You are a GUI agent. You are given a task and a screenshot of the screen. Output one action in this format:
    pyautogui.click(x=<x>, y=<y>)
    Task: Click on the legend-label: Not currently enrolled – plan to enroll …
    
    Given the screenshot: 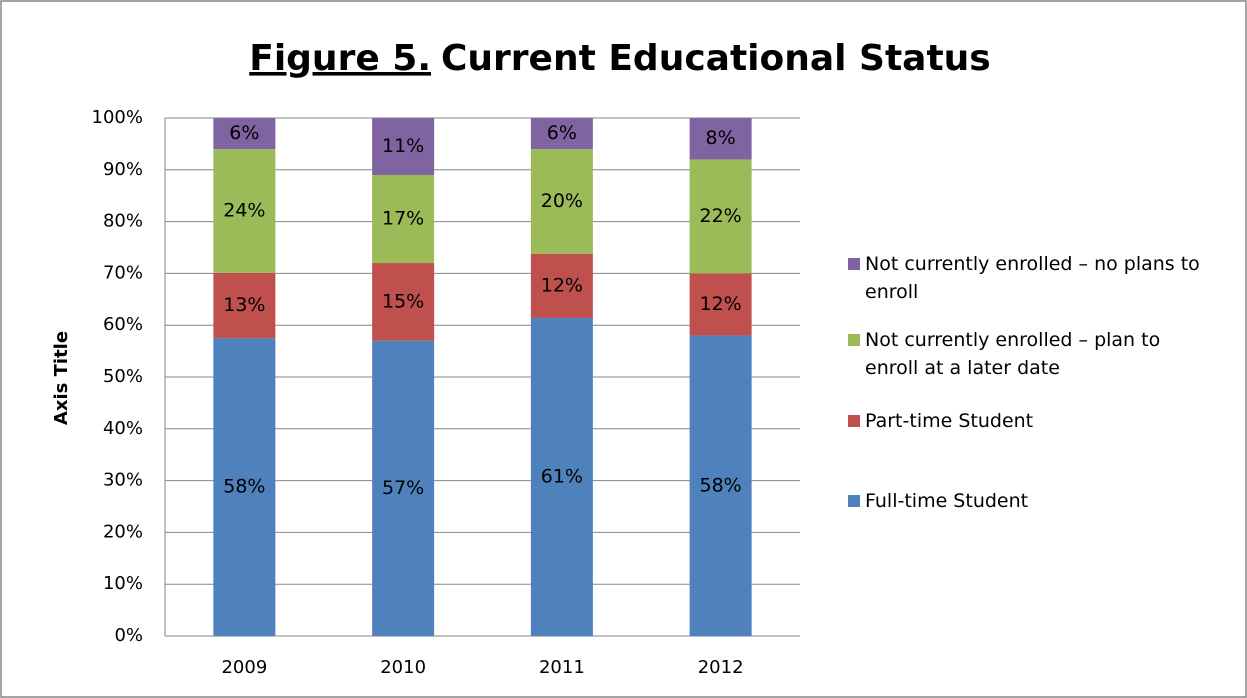 What is the action you would take?
    pyautogui.click(x=1013, y=354)
    